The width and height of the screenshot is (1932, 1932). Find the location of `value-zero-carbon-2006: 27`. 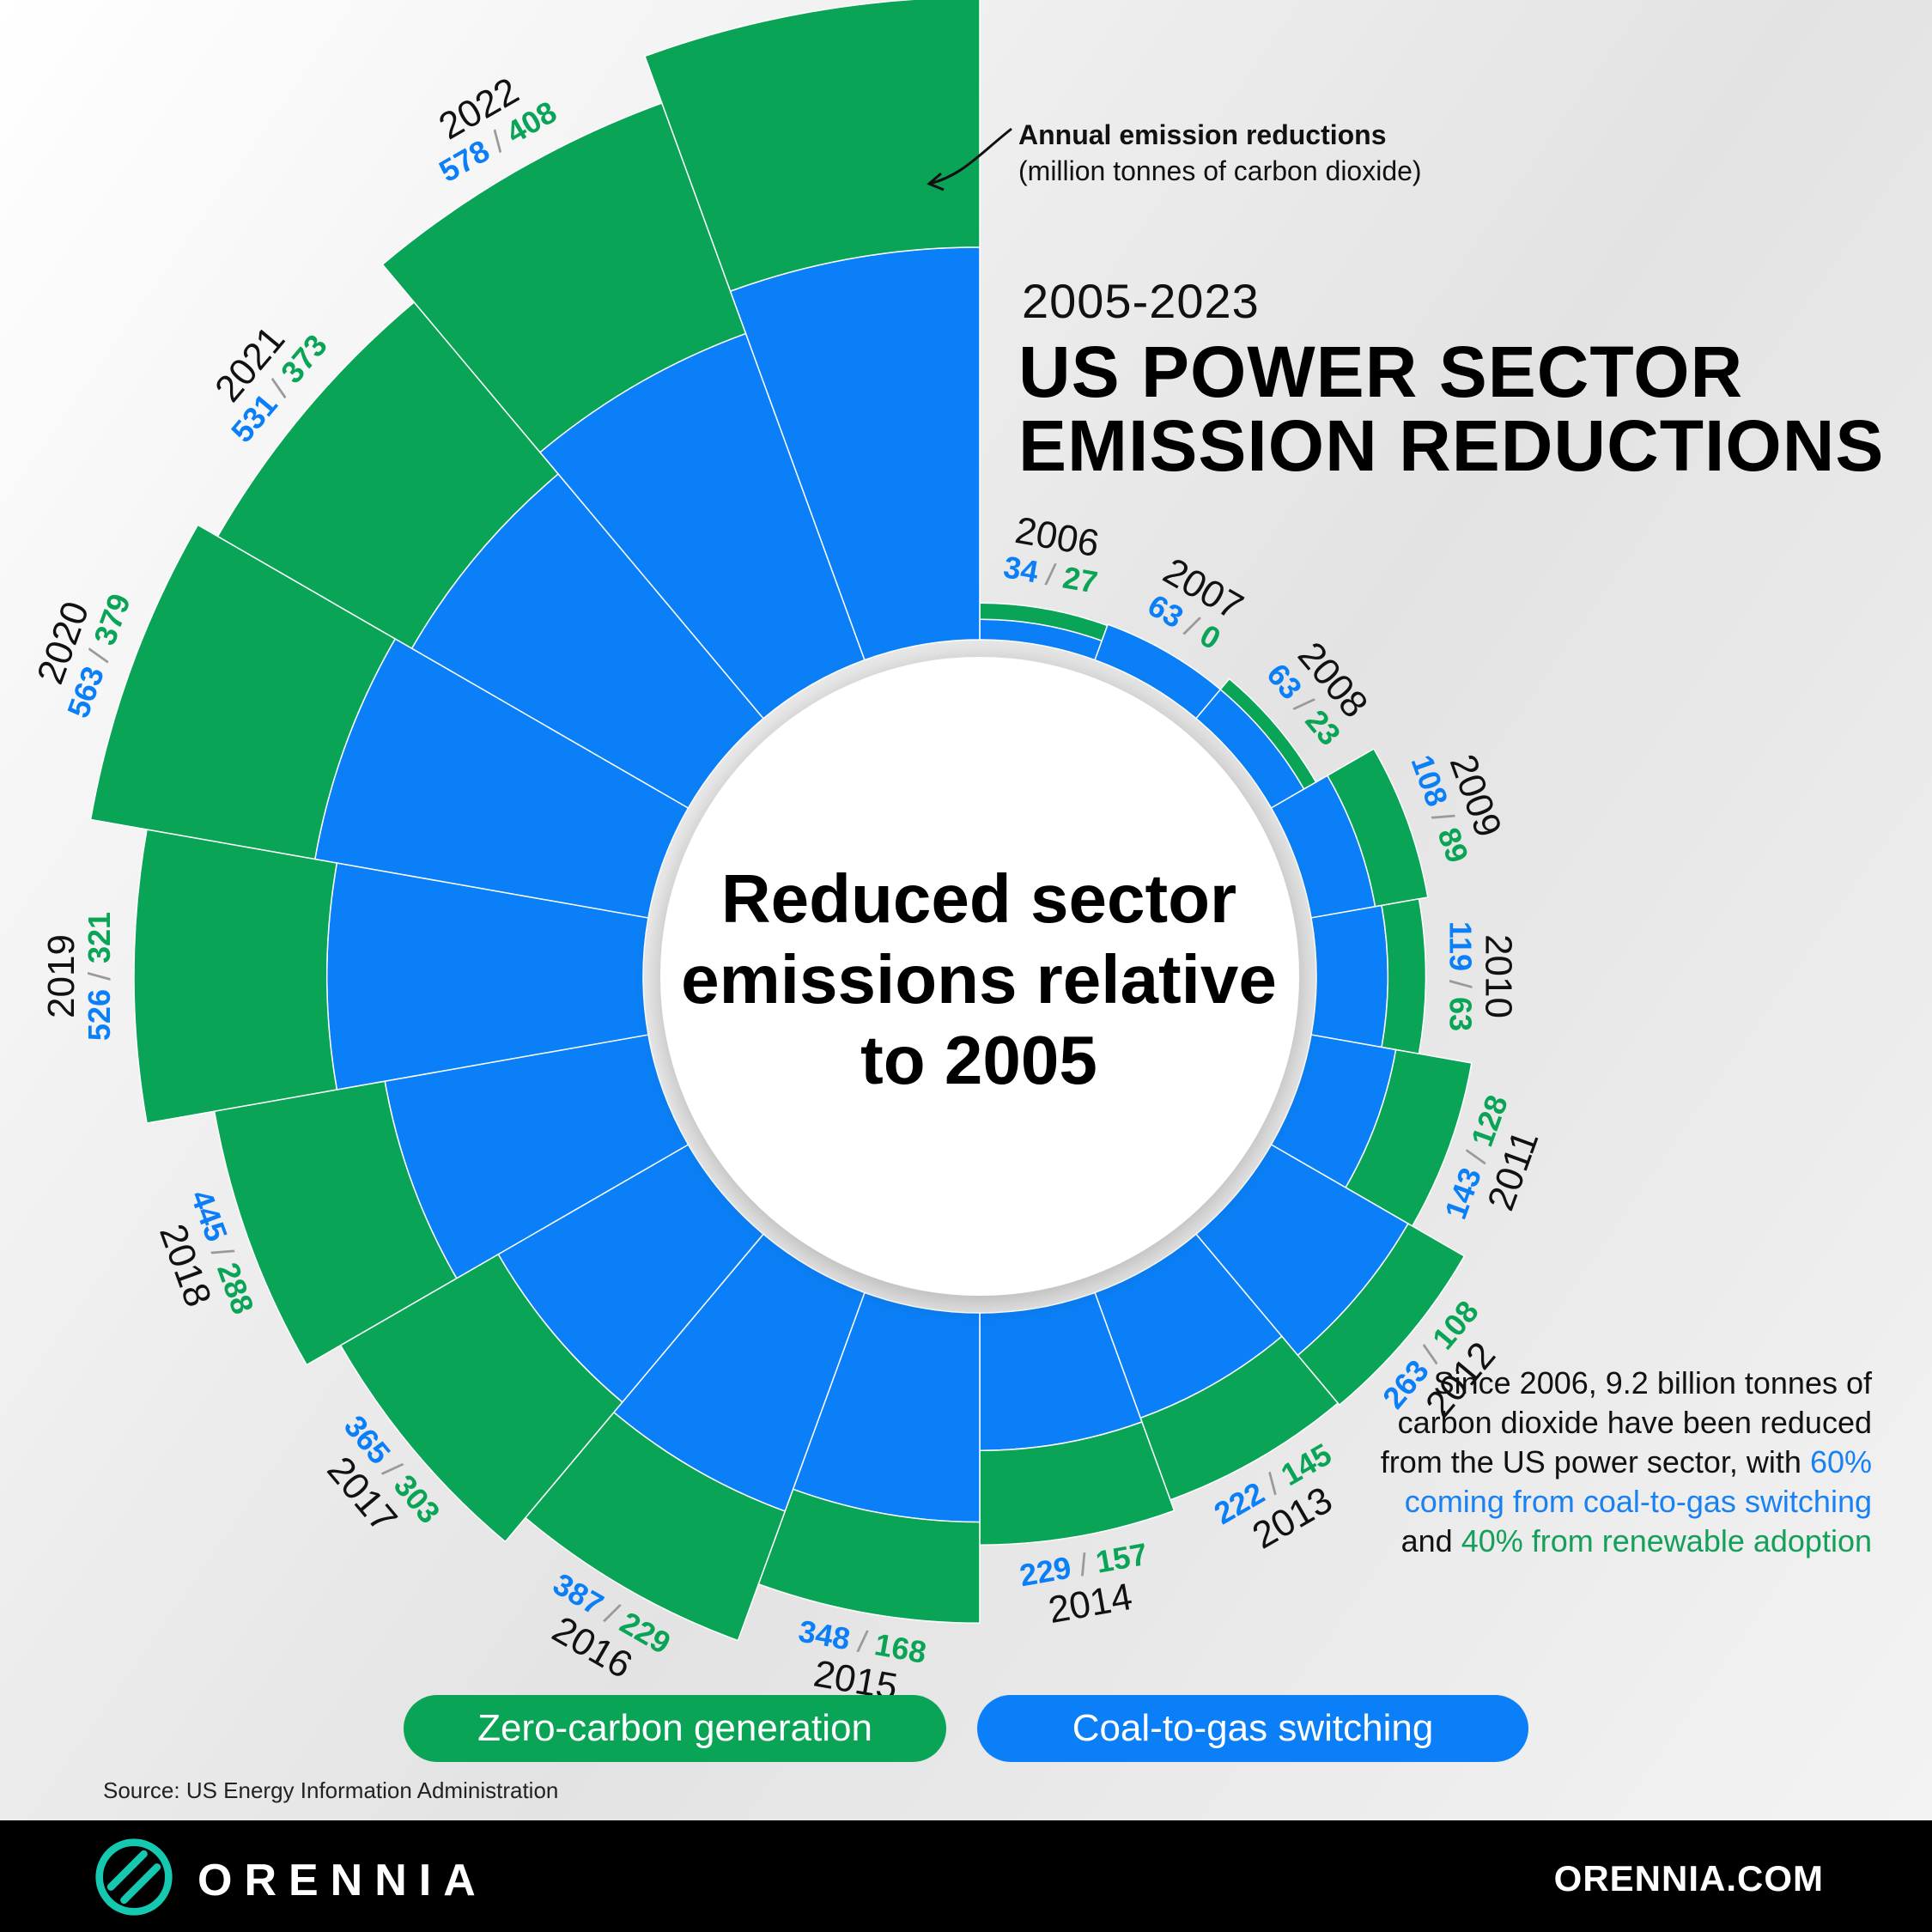

value-zero-carbon-2006: 27 is located at coordinates (1080, 579).